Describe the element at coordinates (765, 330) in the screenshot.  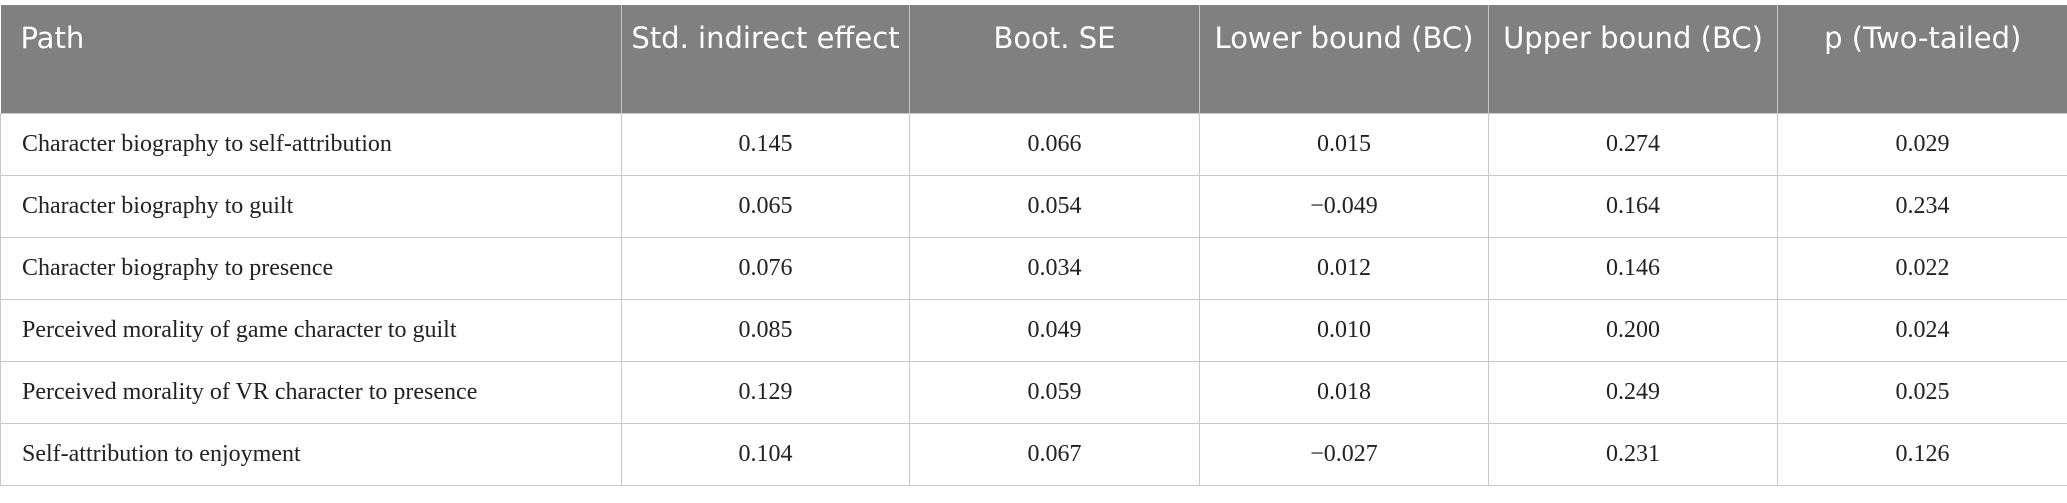
I see `value-cell: 0.085` at that location.